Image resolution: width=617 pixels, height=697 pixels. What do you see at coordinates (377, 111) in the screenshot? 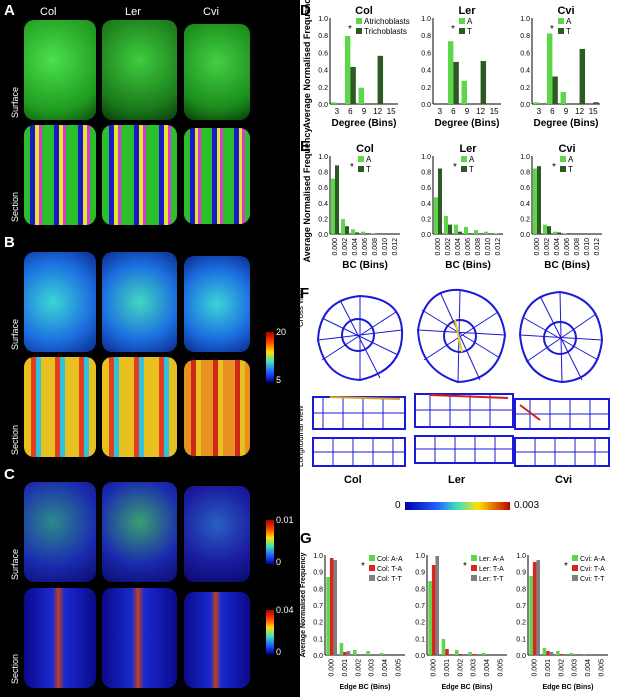
I see `chart-d-0-xtick-3: 12` at bounding box center [377, 111].